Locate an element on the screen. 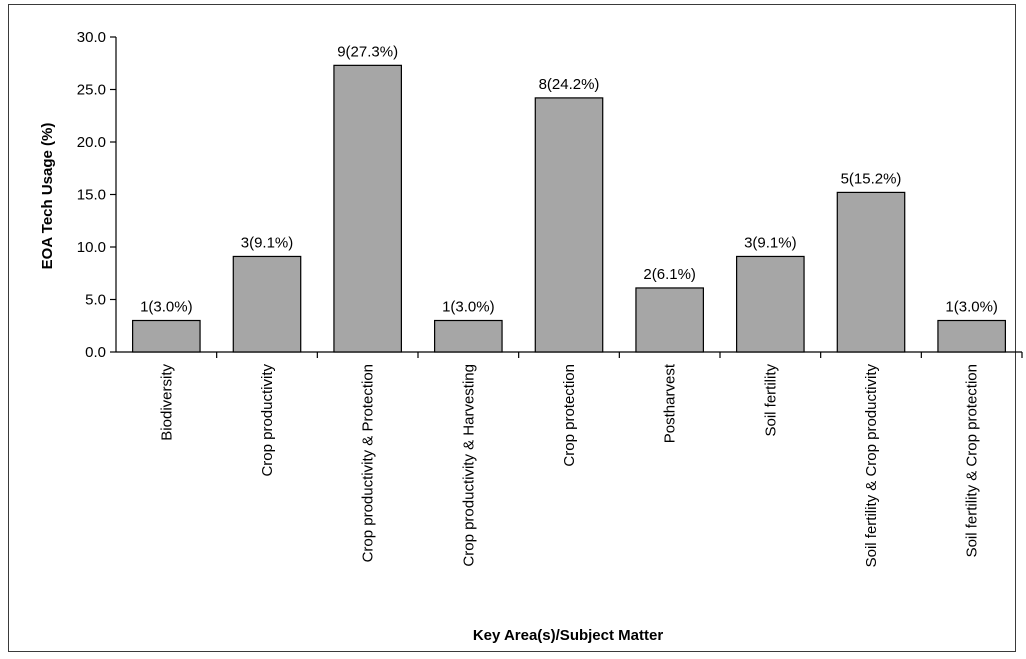  y-tick-label: 10.0 is located at coordinates (91, 247).